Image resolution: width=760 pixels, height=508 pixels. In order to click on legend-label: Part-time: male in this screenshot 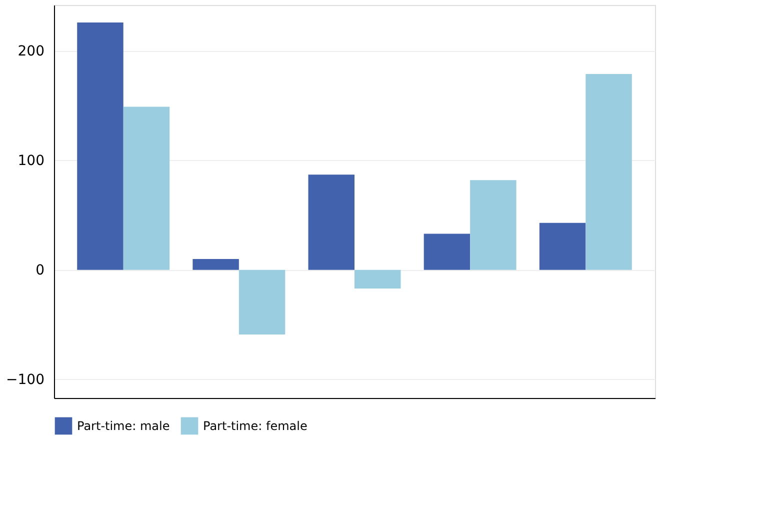, I will do `click(123, 425)`.